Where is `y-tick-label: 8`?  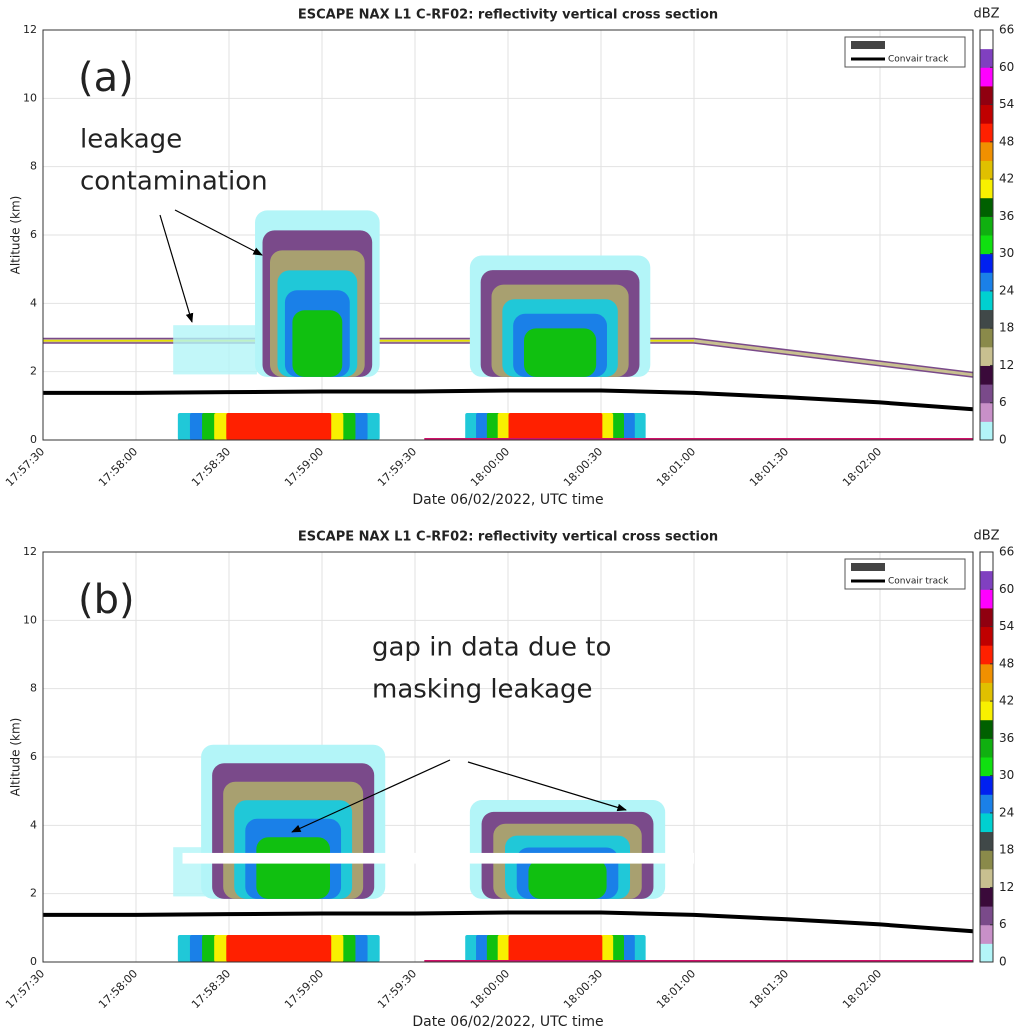
y-tick-label: 8 is located at coordinates (33, 688).